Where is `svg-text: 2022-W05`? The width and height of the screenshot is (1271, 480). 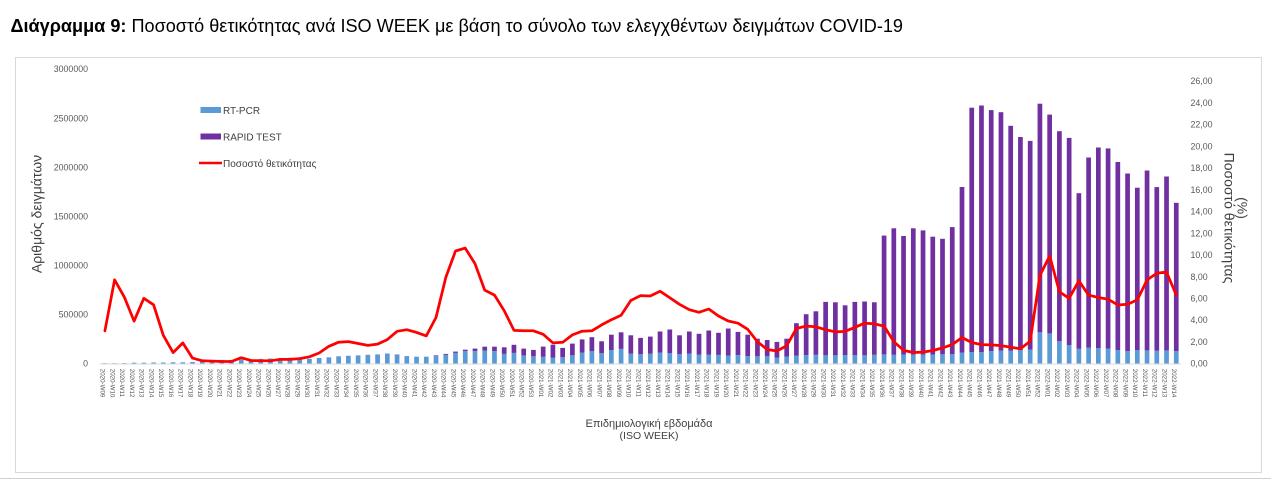 svg-text: 2022-W05 is located at coordinates (1085, 383).